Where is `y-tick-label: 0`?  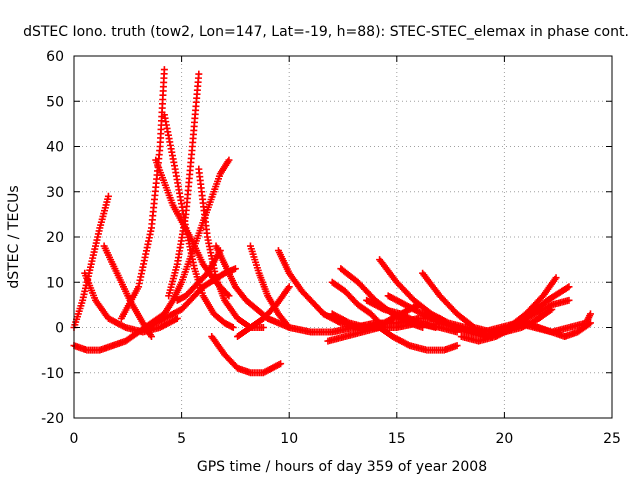 y-tick-label: 0 is located at coordinates (59, 329).